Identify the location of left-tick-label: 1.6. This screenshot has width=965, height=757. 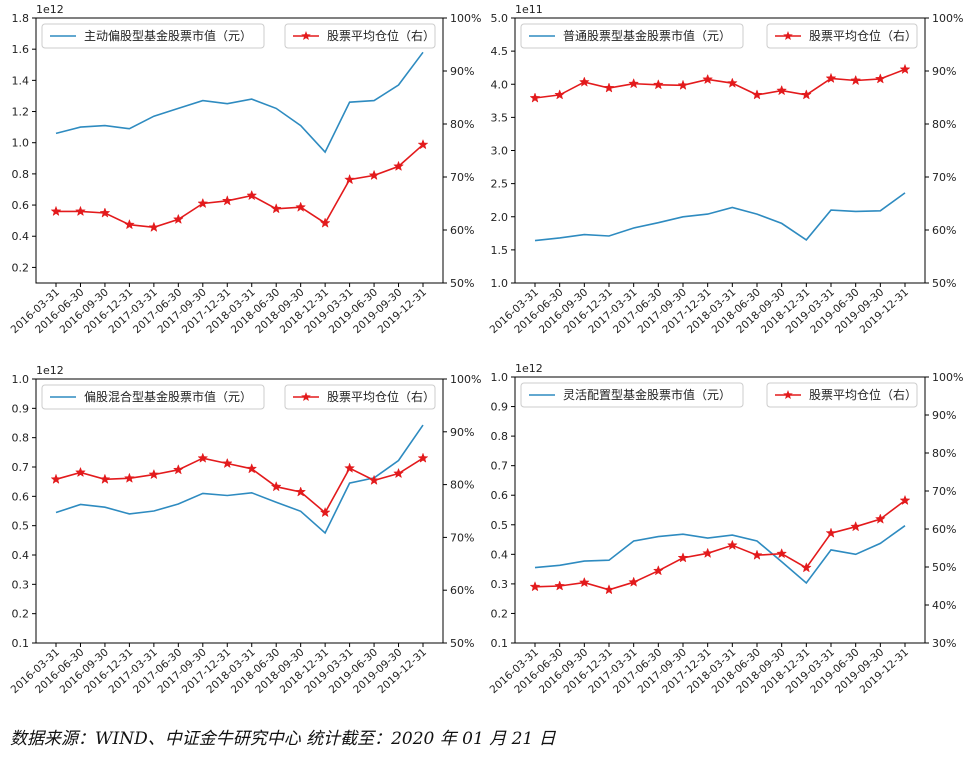
(21, 49).